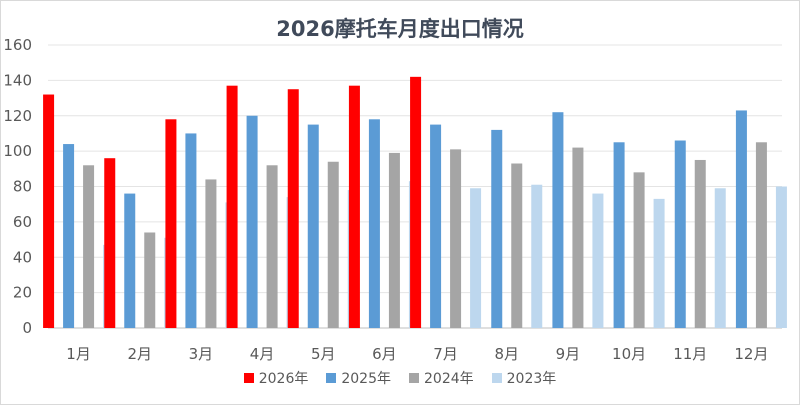  I want to click on x-tick-label: 5月, so click(323, 354).